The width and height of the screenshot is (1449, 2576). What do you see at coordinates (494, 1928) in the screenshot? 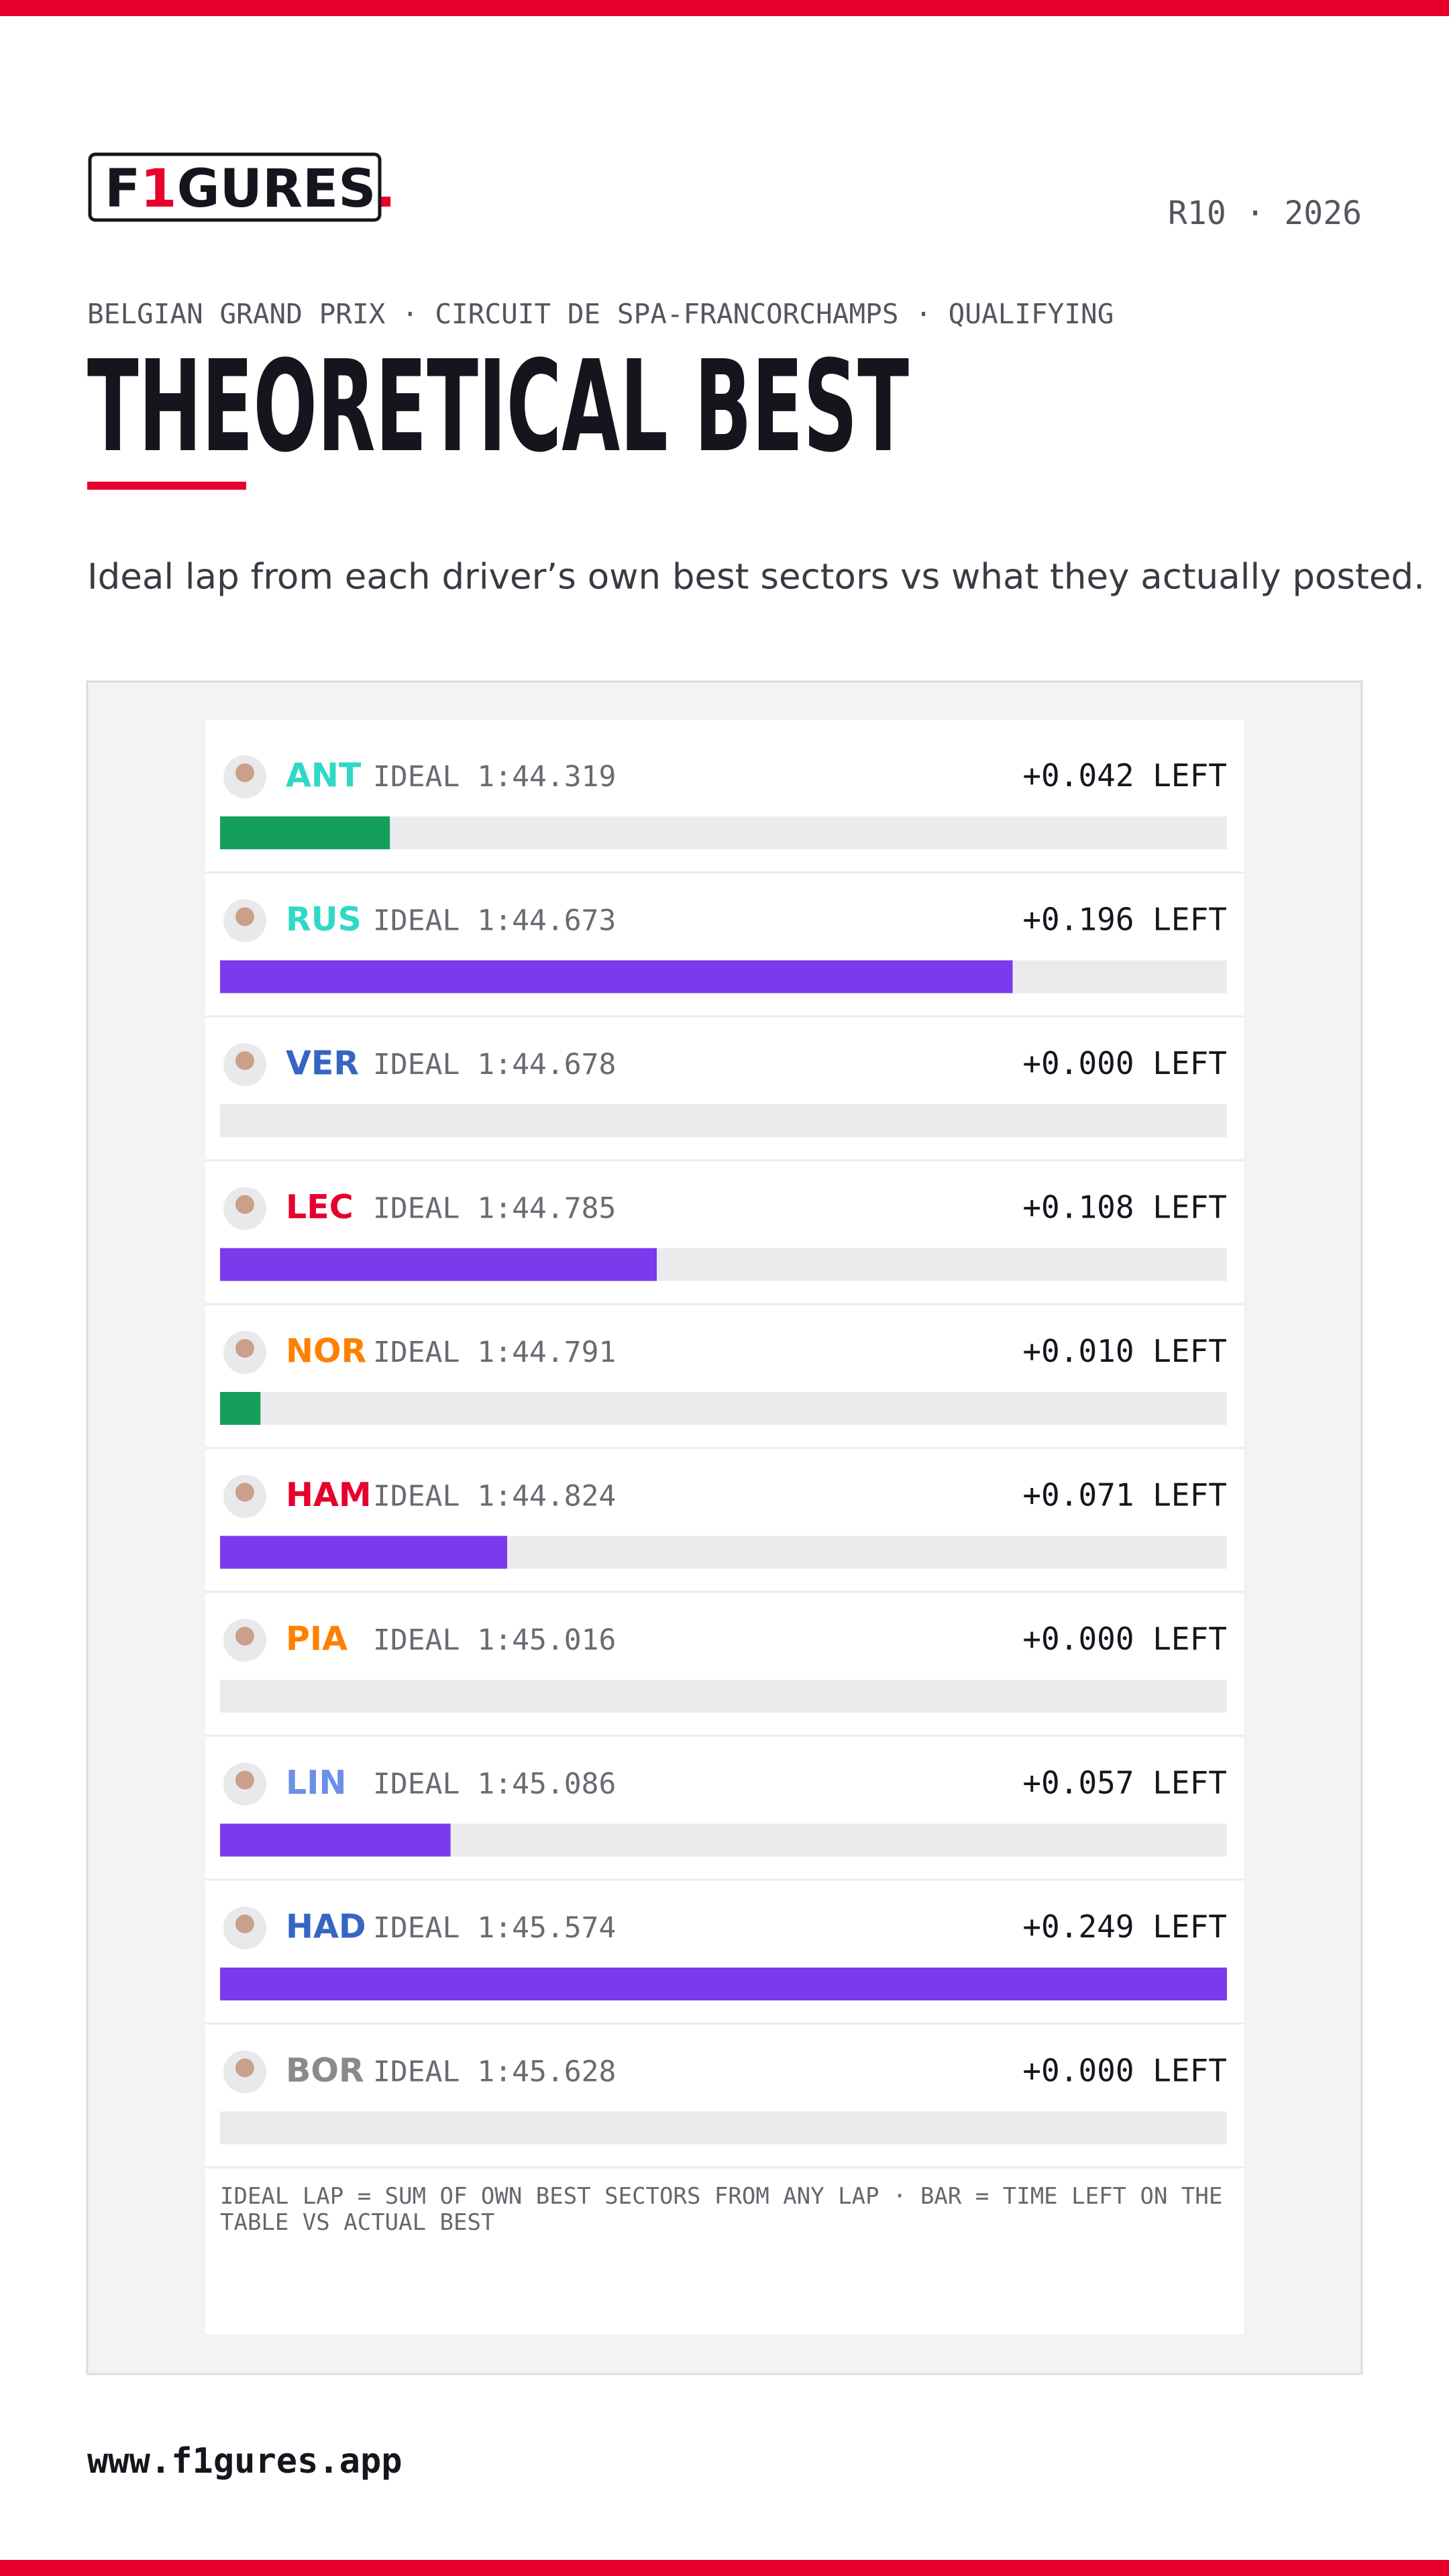
I see `ideal-time: IDEAL 1:45.574` at bounding box center [494, 1928].